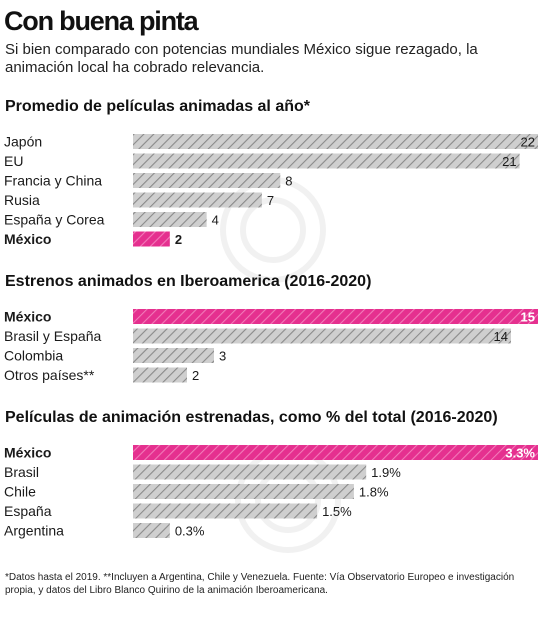  Describe the element at coordinates (33, 356) in the screenshot. I see `category-label-estrenos: Colombia` at that location.